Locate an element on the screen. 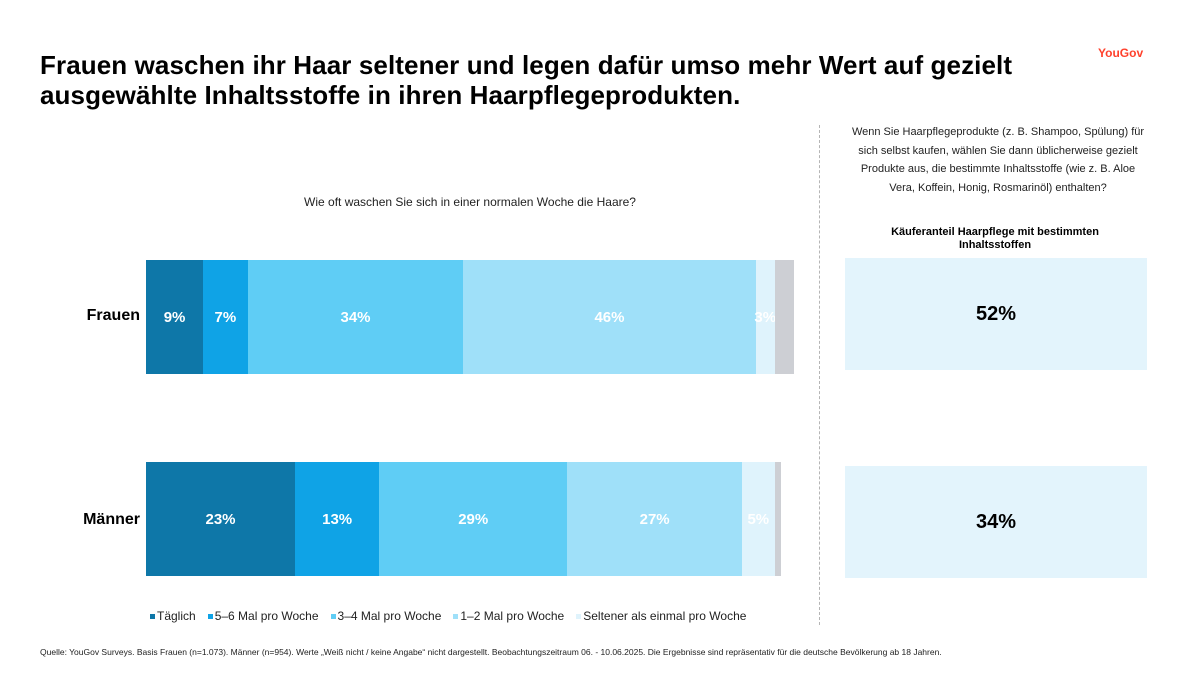 The height and width of the screenshot is (675, 1200). bar-segment-frauen-5: 3% is located at coordinates (765, 317).